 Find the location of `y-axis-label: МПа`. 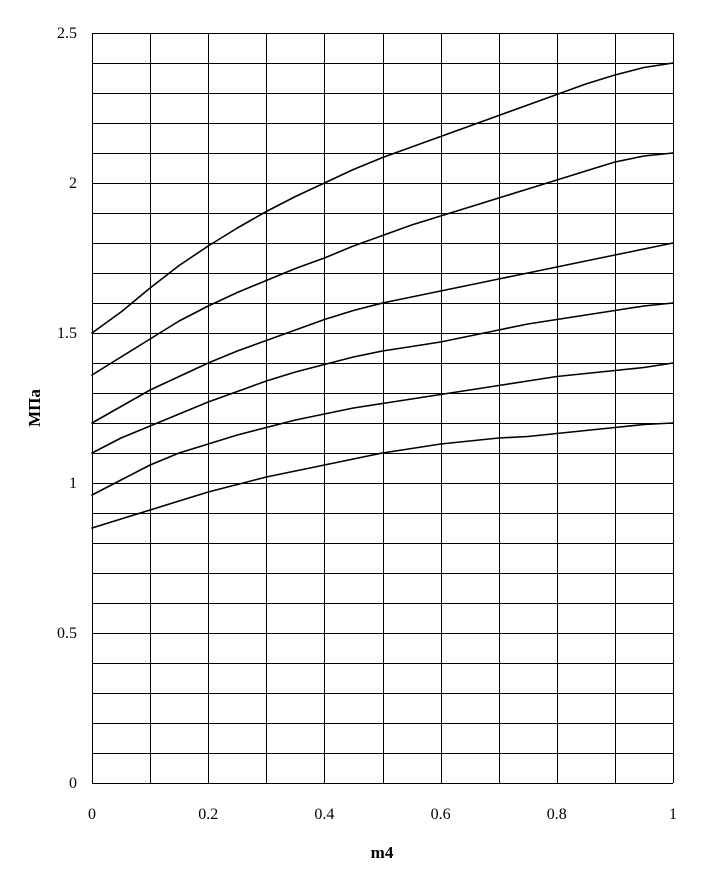

y-axis-label: МПа is located at coordinates (34, 408).